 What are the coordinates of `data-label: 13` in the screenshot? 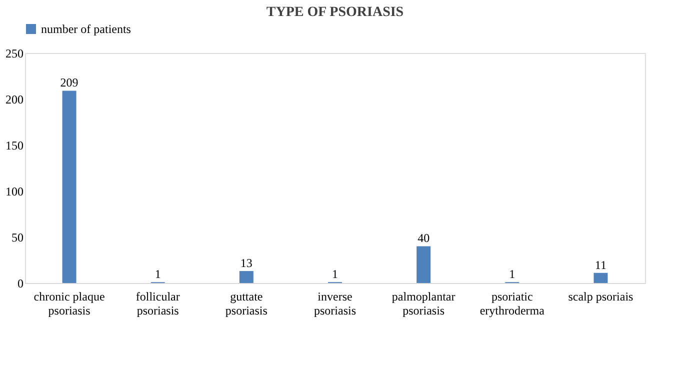 It's located at (246, 263).